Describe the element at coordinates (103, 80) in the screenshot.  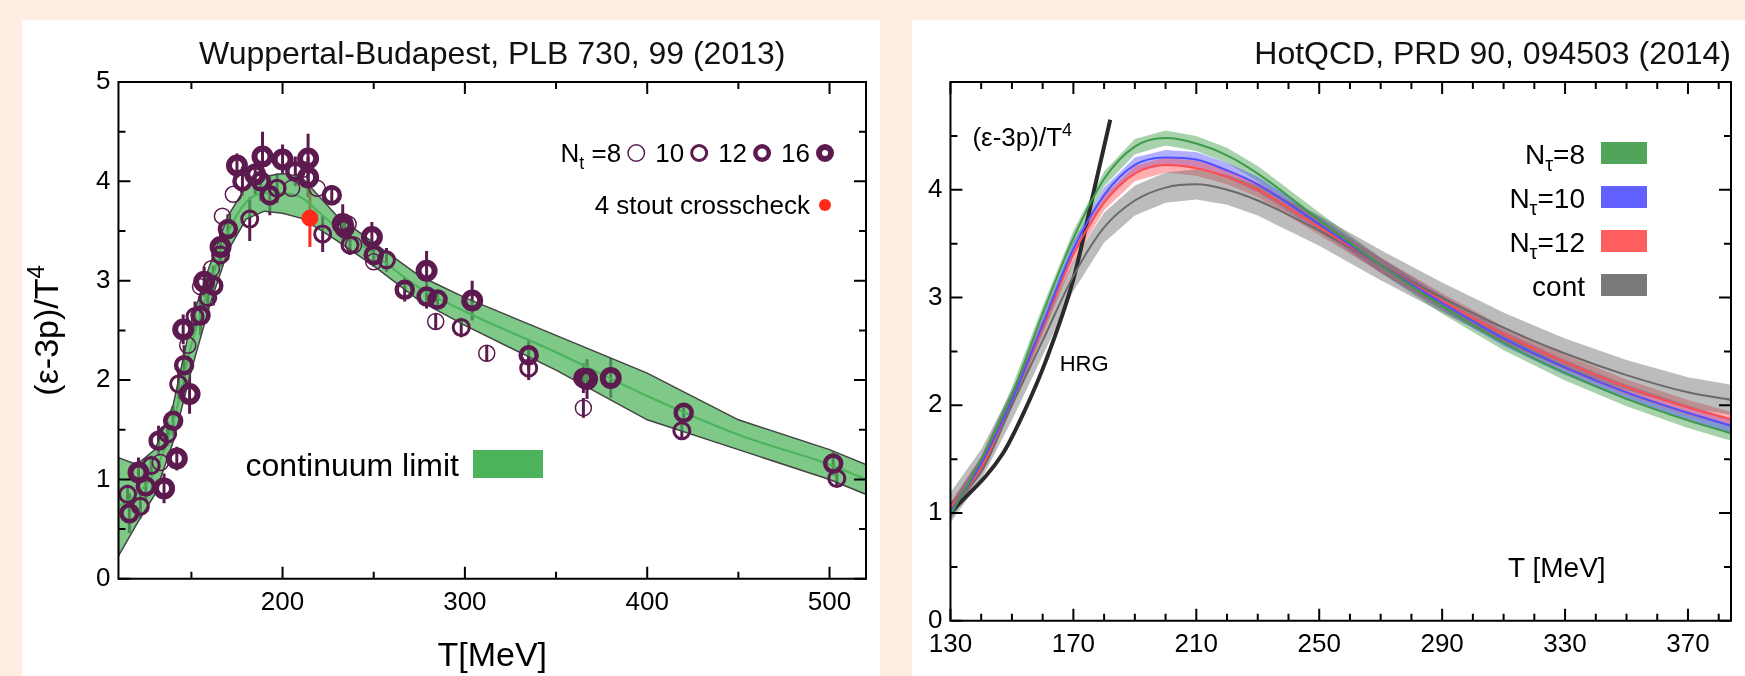
I see `y-tick-label: 5` at that location.